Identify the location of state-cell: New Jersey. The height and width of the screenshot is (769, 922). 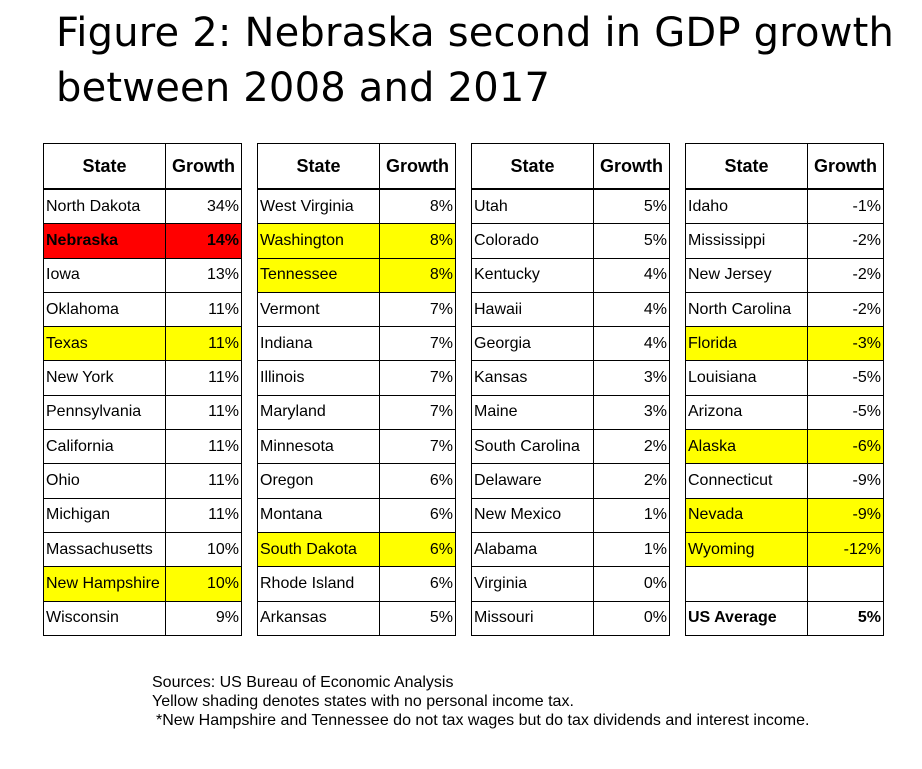
(746, 275).